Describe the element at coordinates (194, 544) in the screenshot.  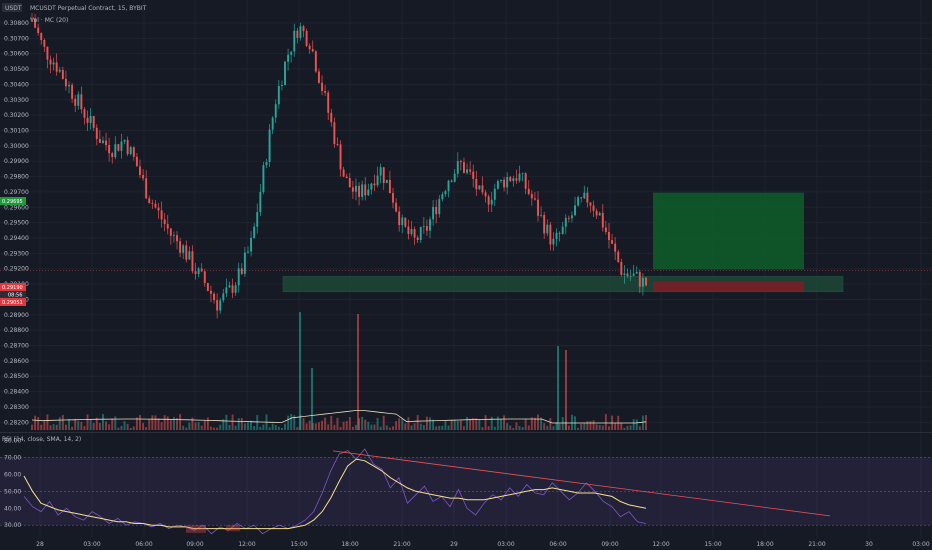
I see `time-tick-label: 09:00` at that location.